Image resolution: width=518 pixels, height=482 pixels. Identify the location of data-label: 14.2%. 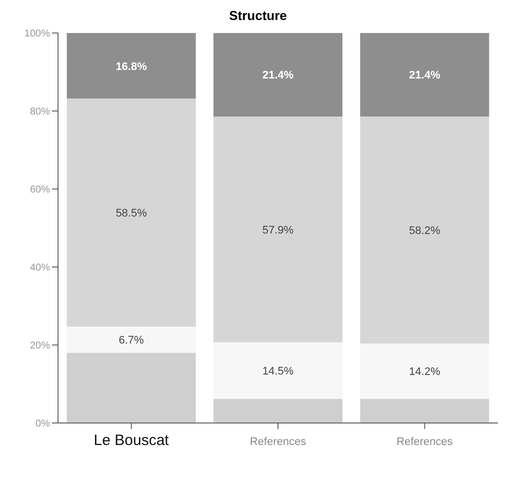
(424, 372).